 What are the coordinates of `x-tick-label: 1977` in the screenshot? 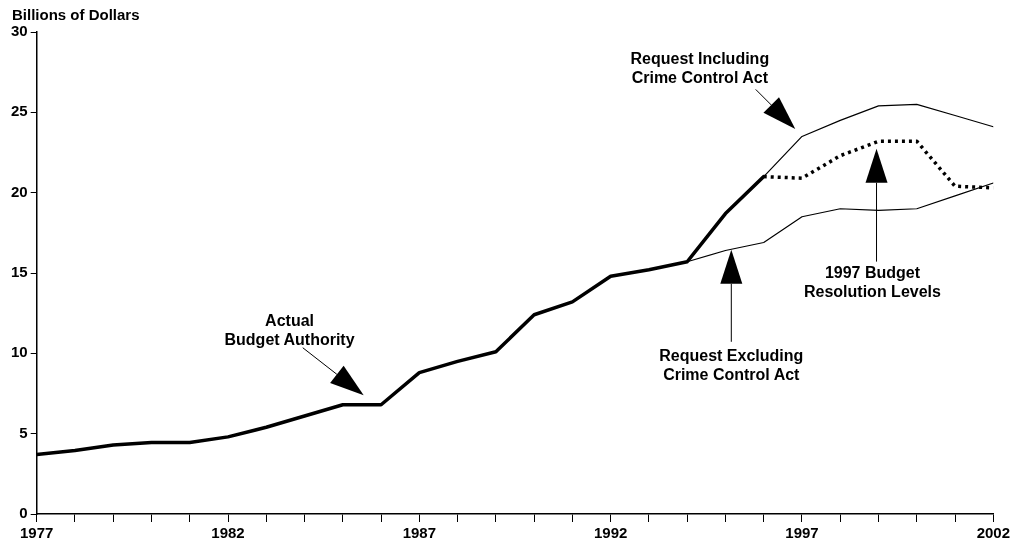 It's located at (37, 533).